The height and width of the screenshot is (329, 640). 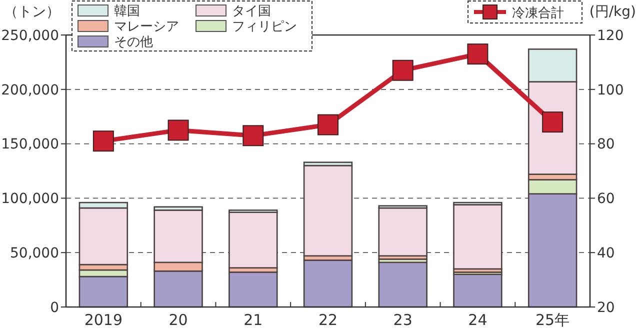 What do you see at coordinates (251, 11) in the screenshot?
I see `legend-label: タイ国` at bounding box center [251, 11].